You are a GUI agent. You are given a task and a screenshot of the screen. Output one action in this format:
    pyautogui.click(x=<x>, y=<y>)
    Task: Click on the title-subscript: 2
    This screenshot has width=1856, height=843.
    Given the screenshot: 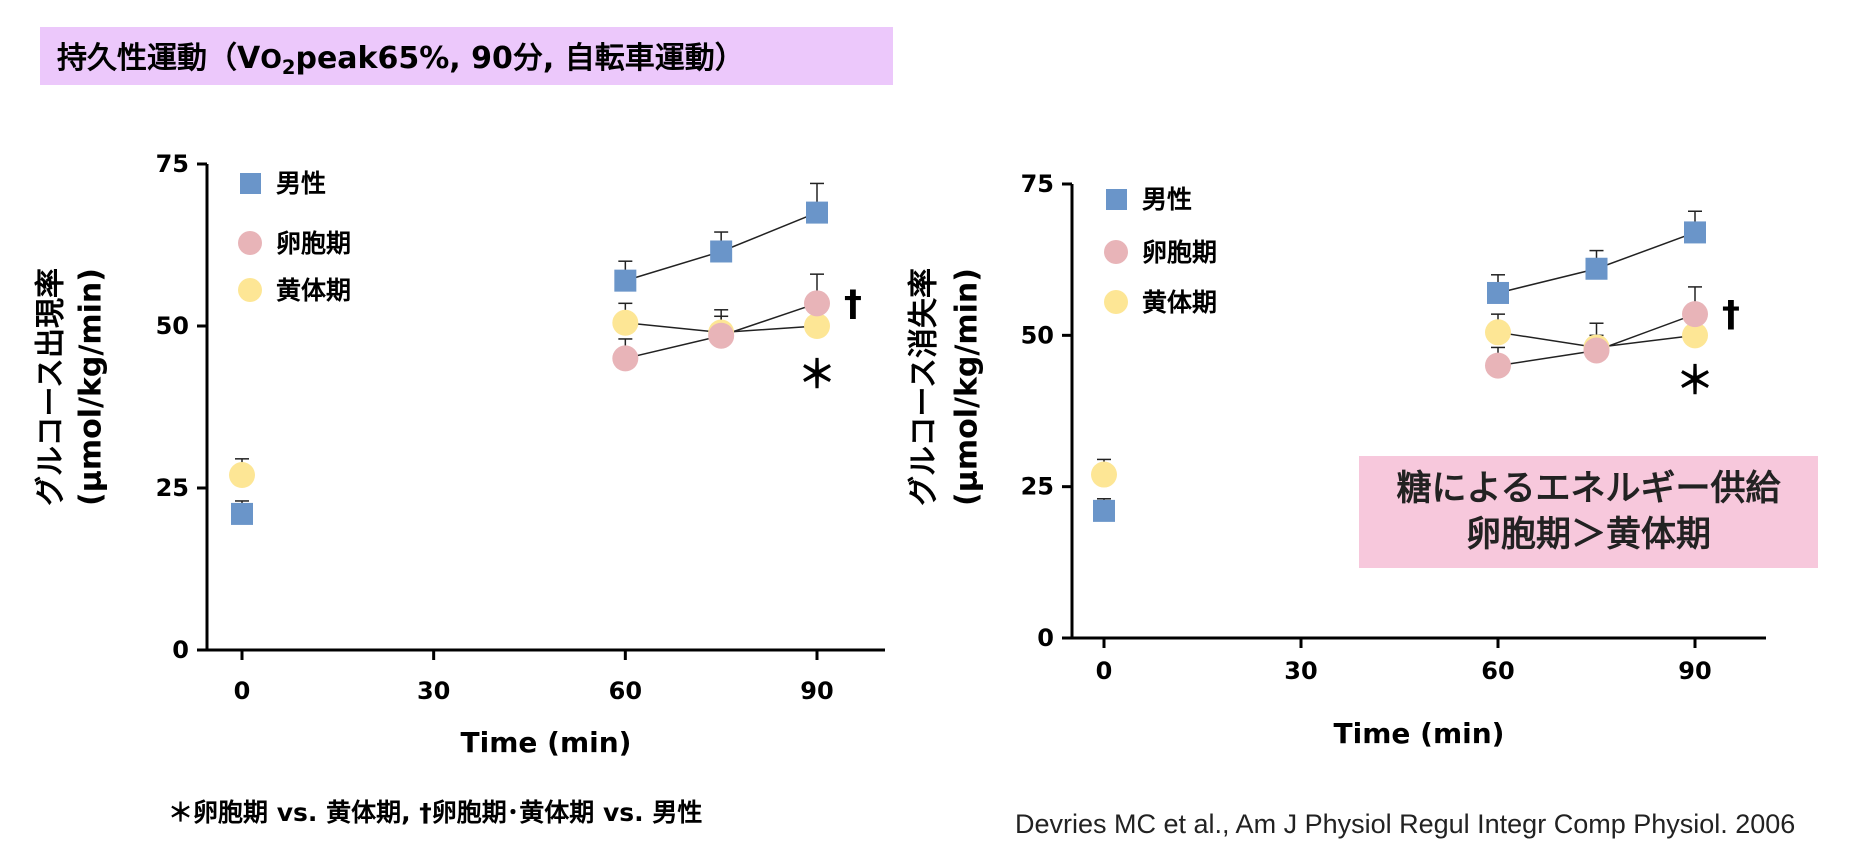 What is the action you would take?
    pyautogui.click(x=288, y=67)
    